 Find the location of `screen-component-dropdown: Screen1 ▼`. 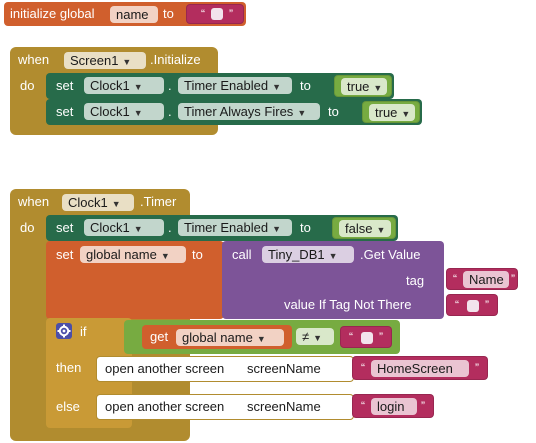

screen-component-dropdown: Screen1 ▼ is located at coordinates (105, 60).